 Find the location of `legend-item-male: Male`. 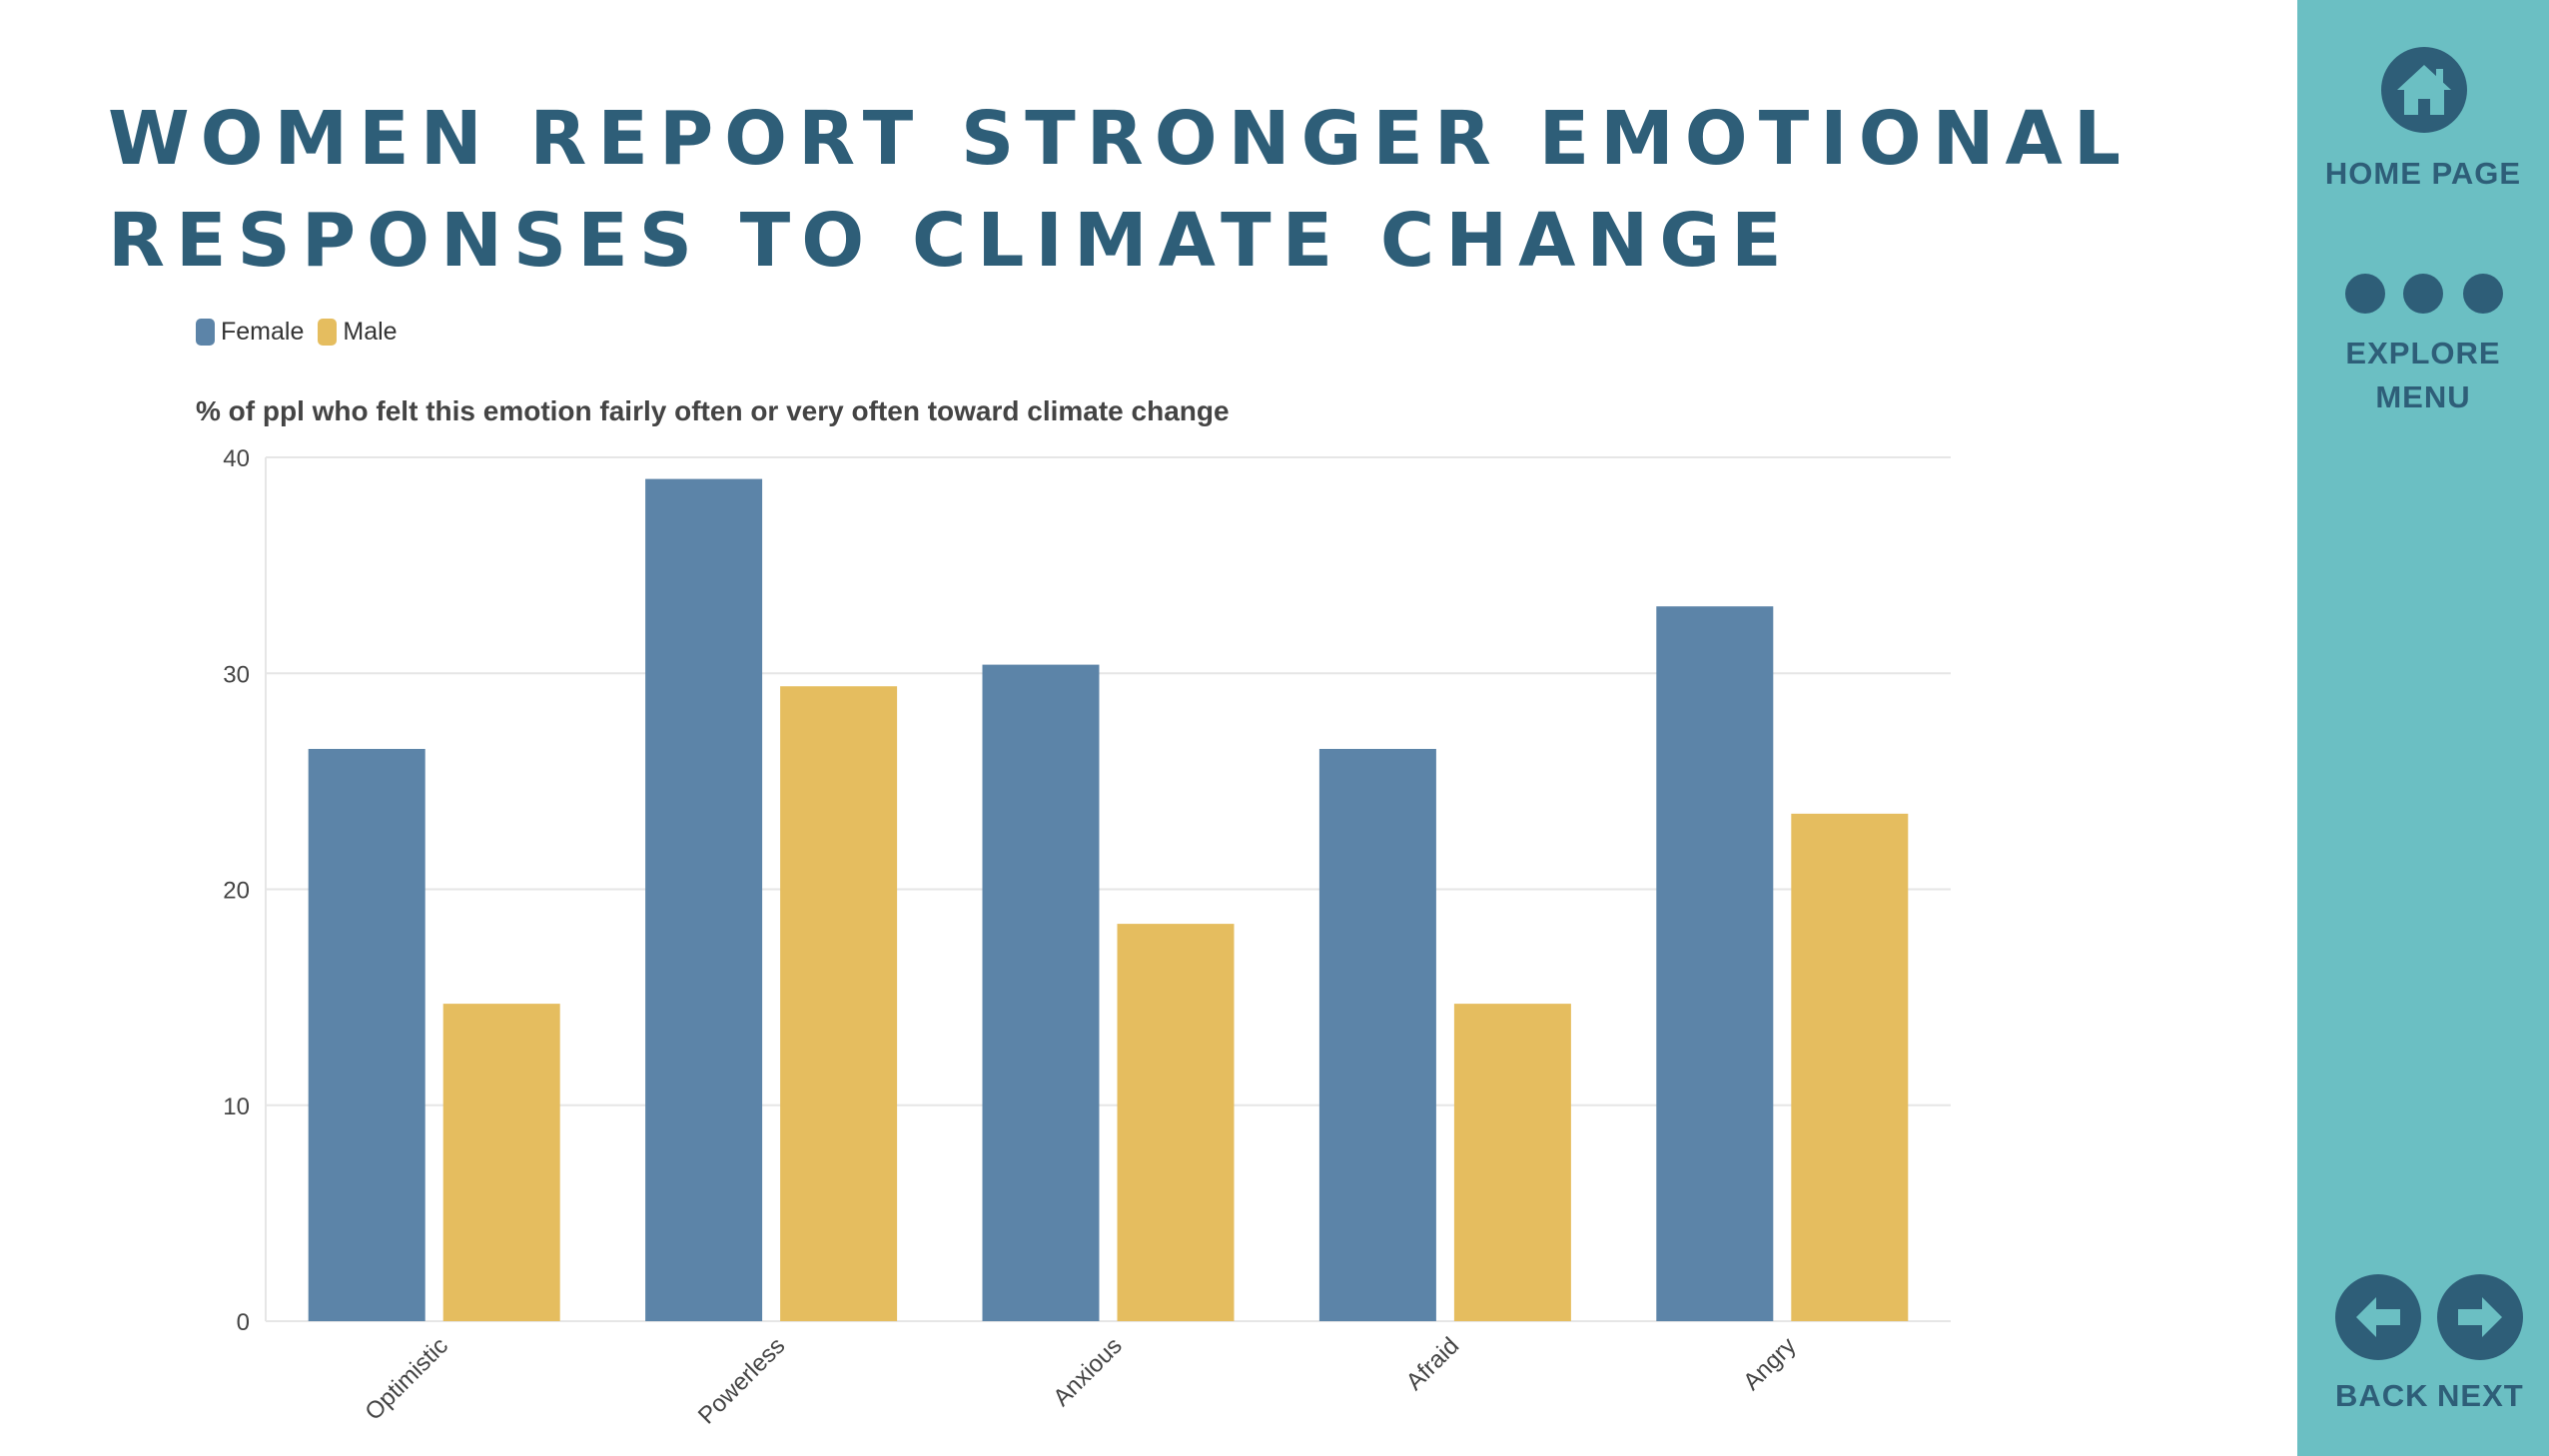

legend-item-male: Male is located at coordinates (358, 332).